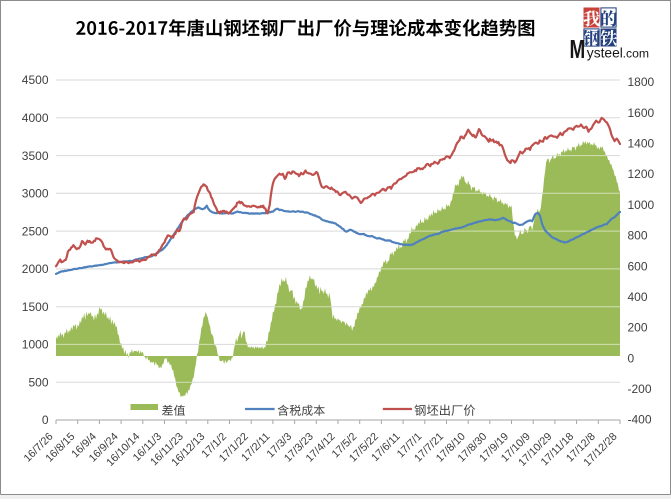 The height and width of the screenshot is (504, 671). What do you see at coordinates (638, 236) in the screenshot?
I see `svg-text: 800` at bounding box center [638, 236].